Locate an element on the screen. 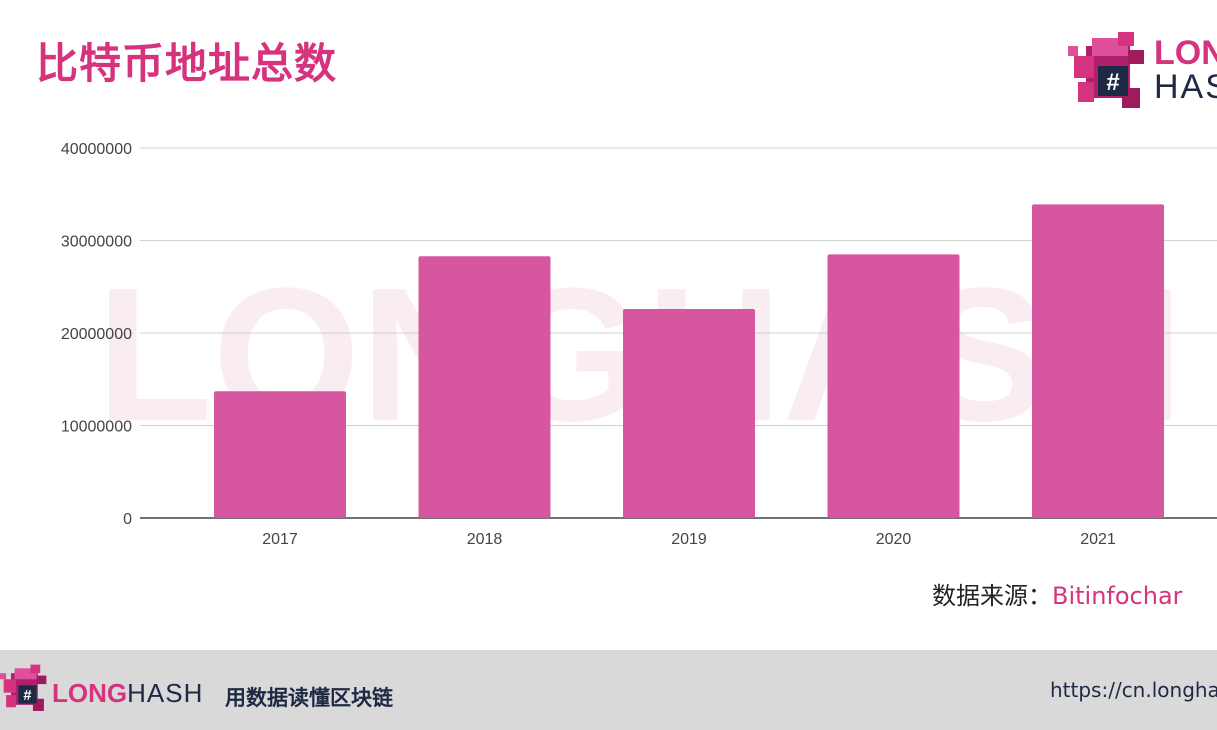 The image size is (1217, 730). data-source: 数据来源：Bitinfochar is located at coordinates (1057, 593).